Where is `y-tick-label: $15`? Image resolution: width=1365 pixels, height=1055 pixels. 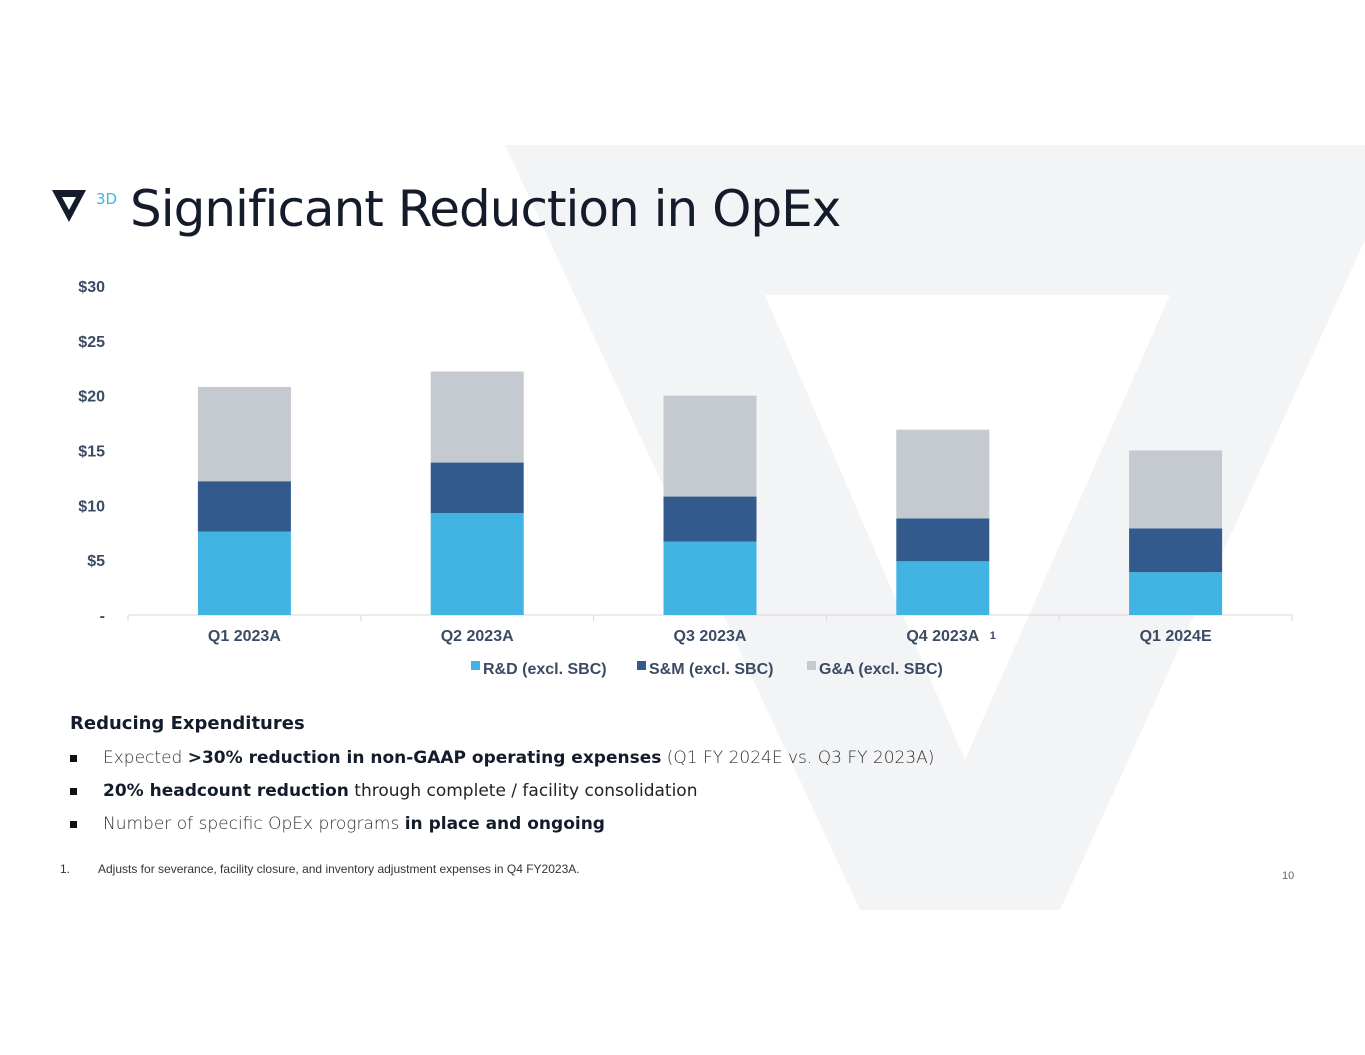
y-tick-label: $15 is located at coordinates (91, 452).